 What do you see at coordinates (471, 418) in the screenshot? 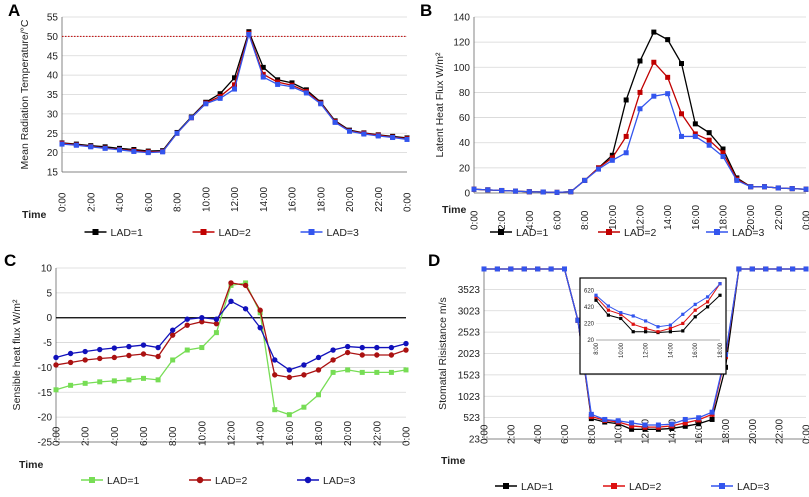
I see `y-tick-label: 523` at bounding box center [471, 418].